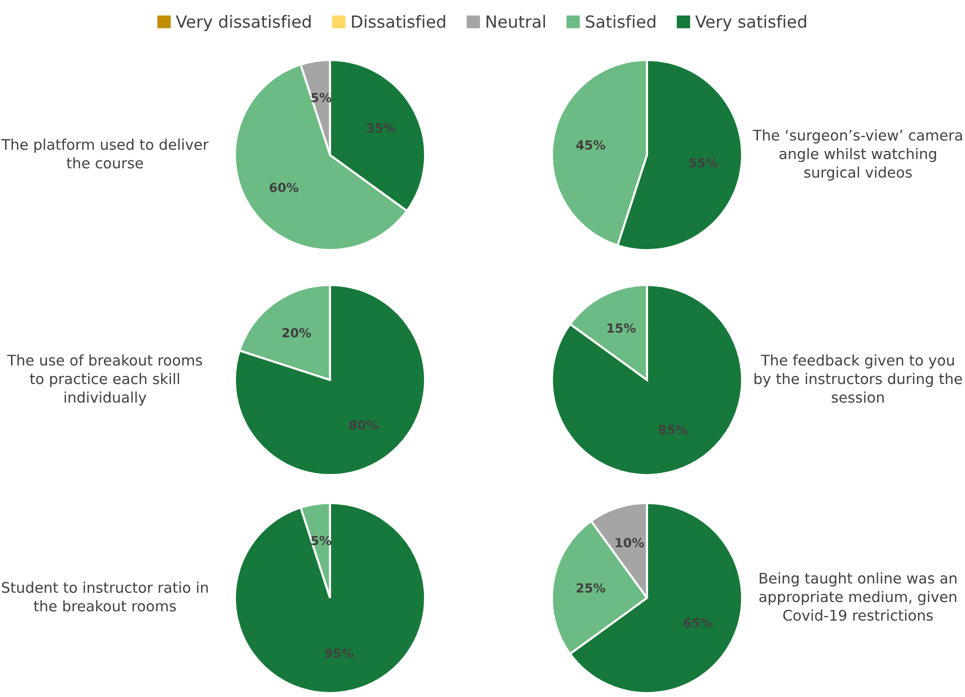  Describe the element at coordinates (243, 23) in the screenshot. I see `legend-label: Very dissatisfied` at that location.